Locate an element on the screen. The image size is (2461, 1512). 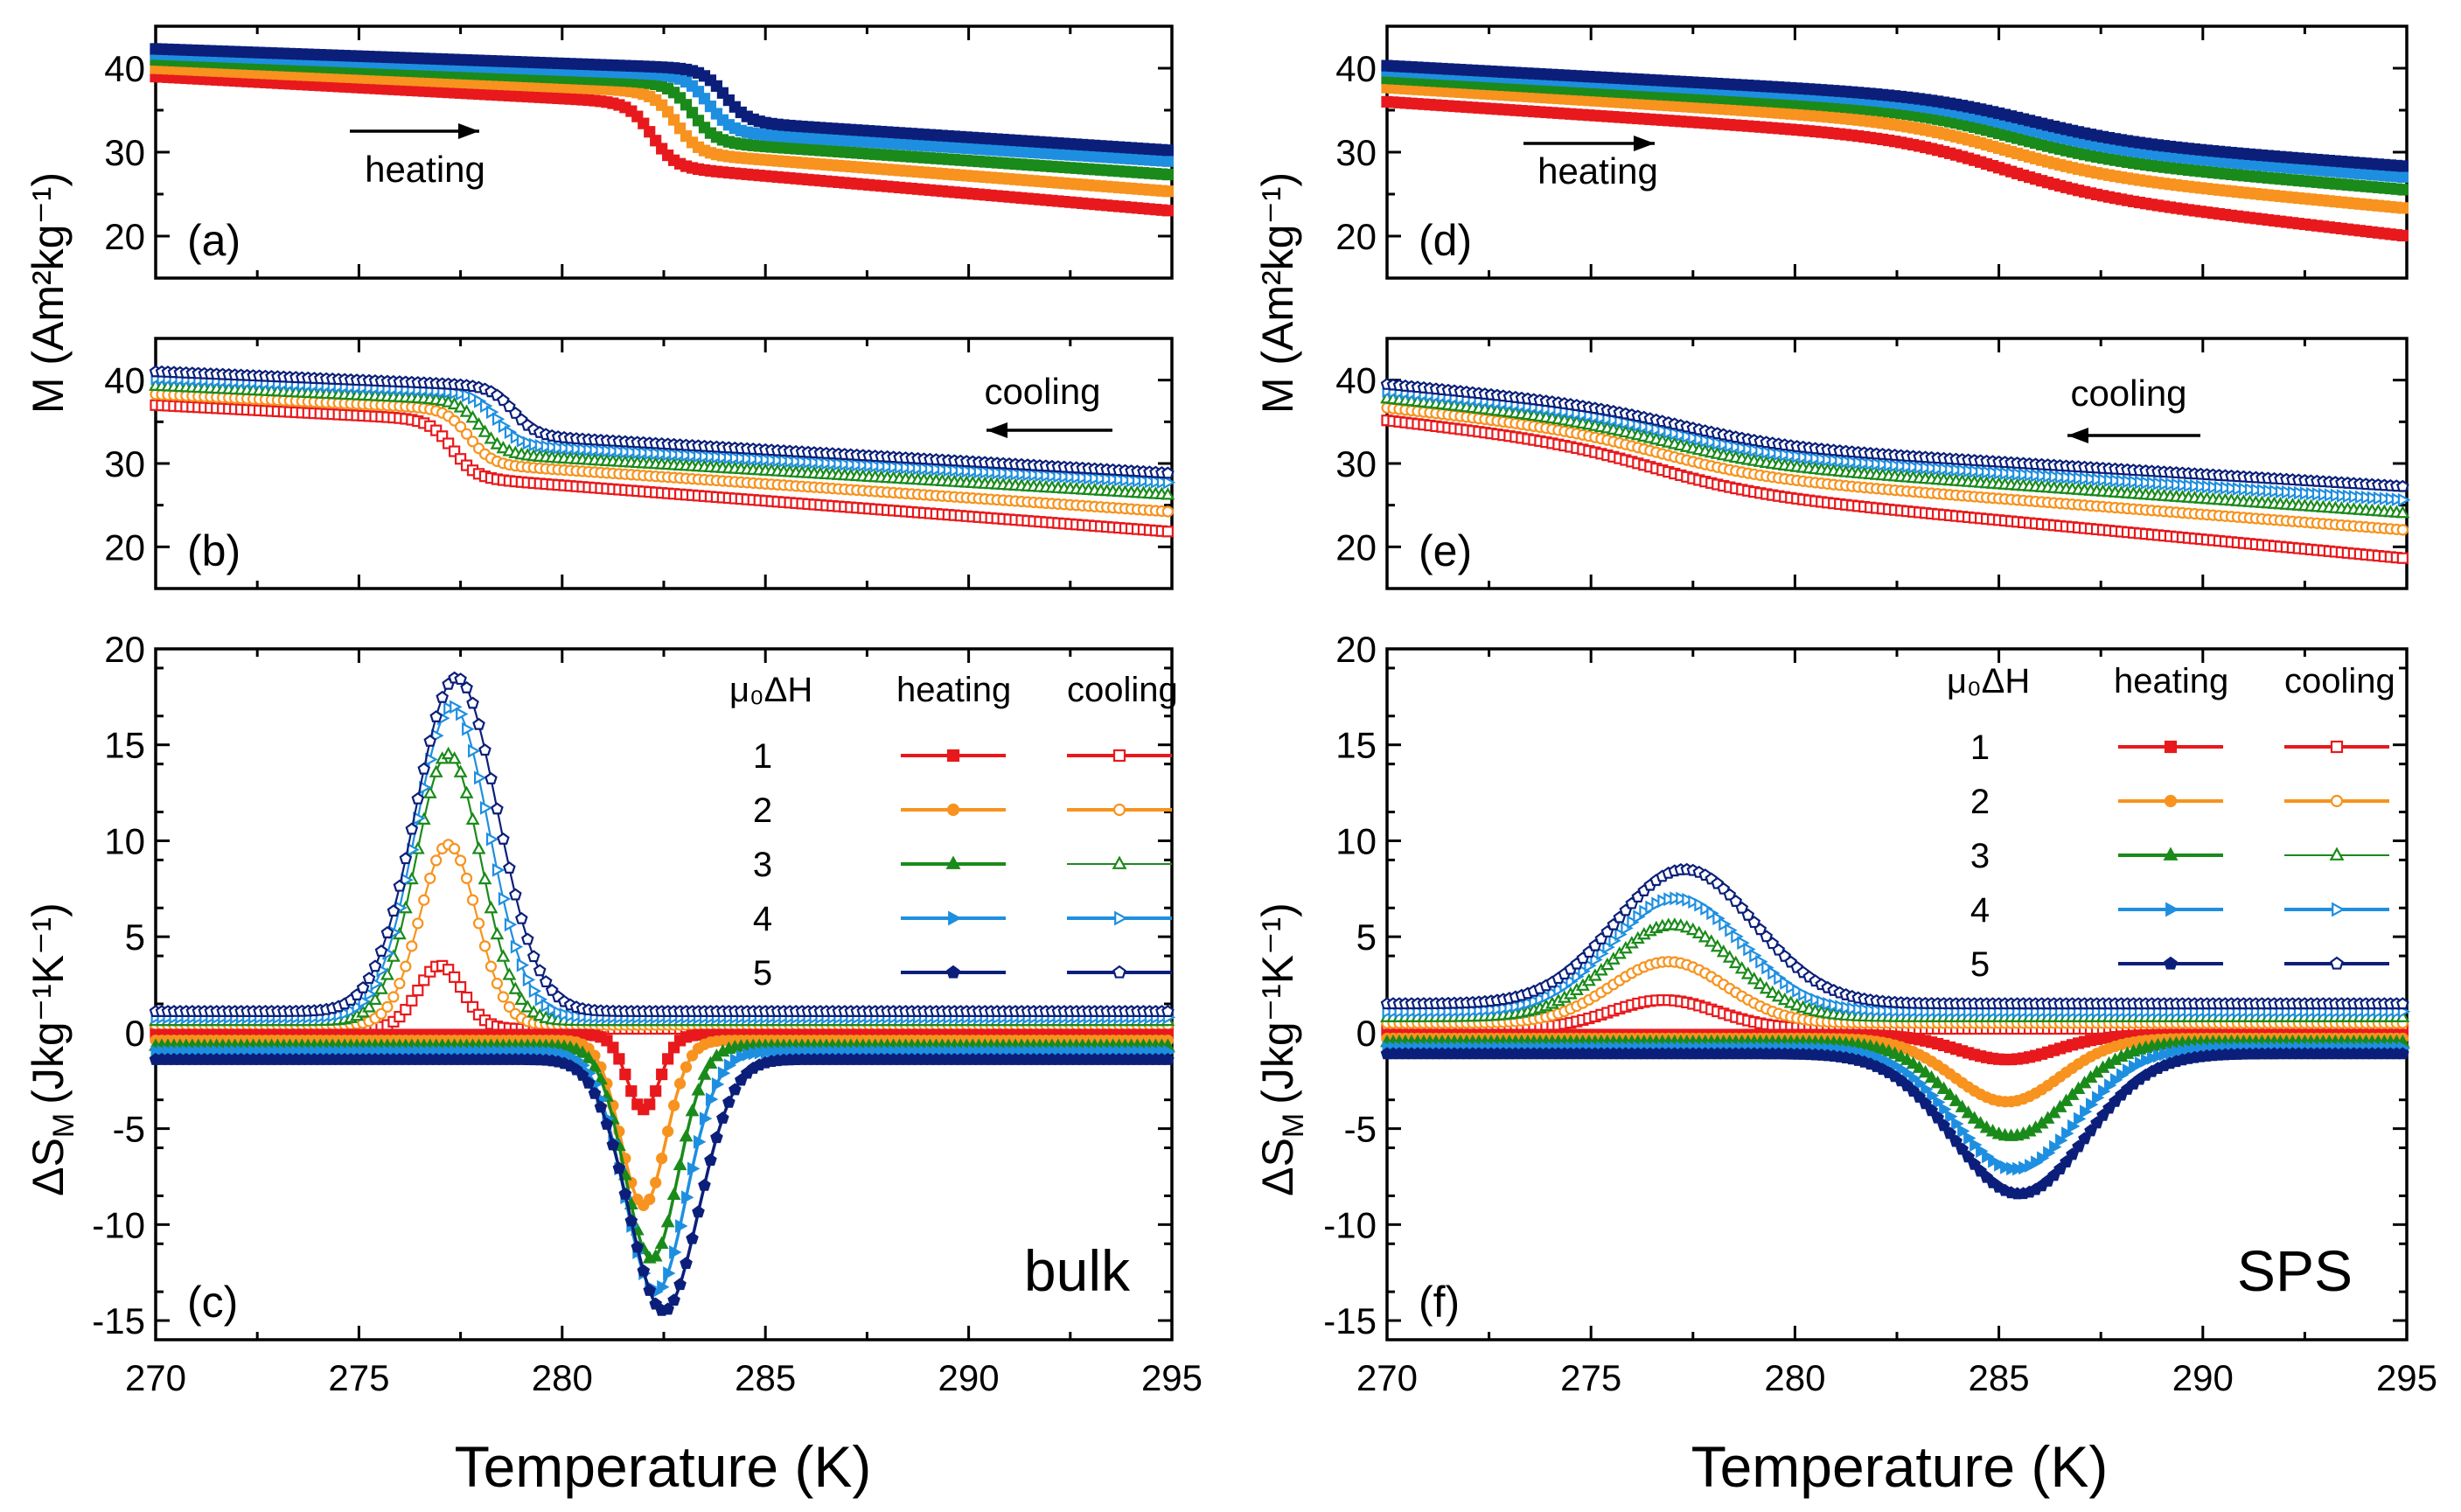
series-5-heating is located at coordinates (662, 1184).